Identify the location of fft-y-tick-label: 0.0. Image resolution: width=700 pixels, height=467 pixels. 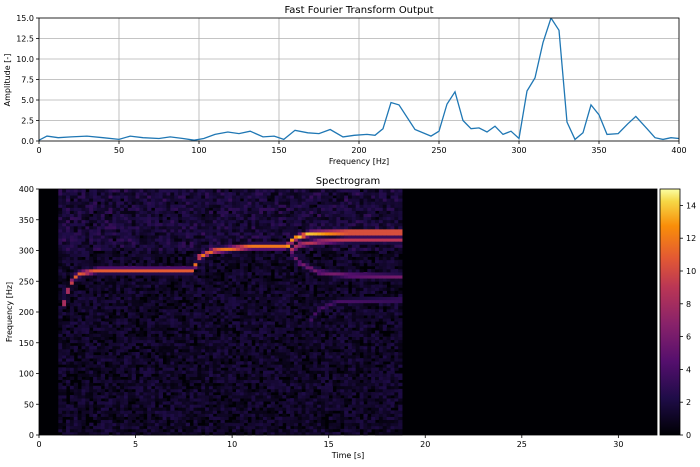
(27, 141).